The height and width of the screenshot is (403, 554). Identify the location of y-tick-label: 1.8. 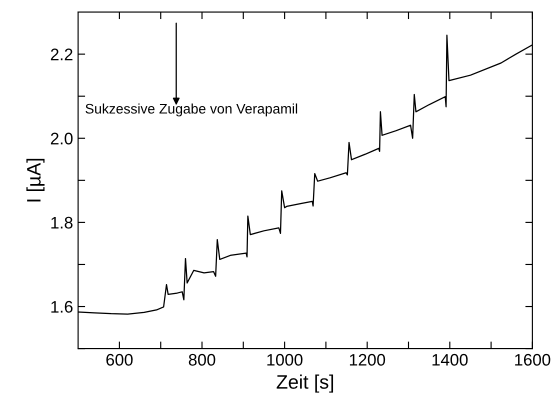
(62, 222).